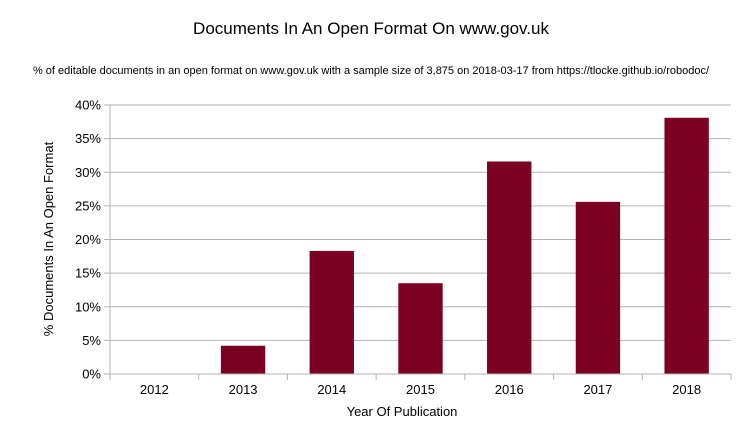  I want to click on x-tick-label: 2013, so click(243, 389).